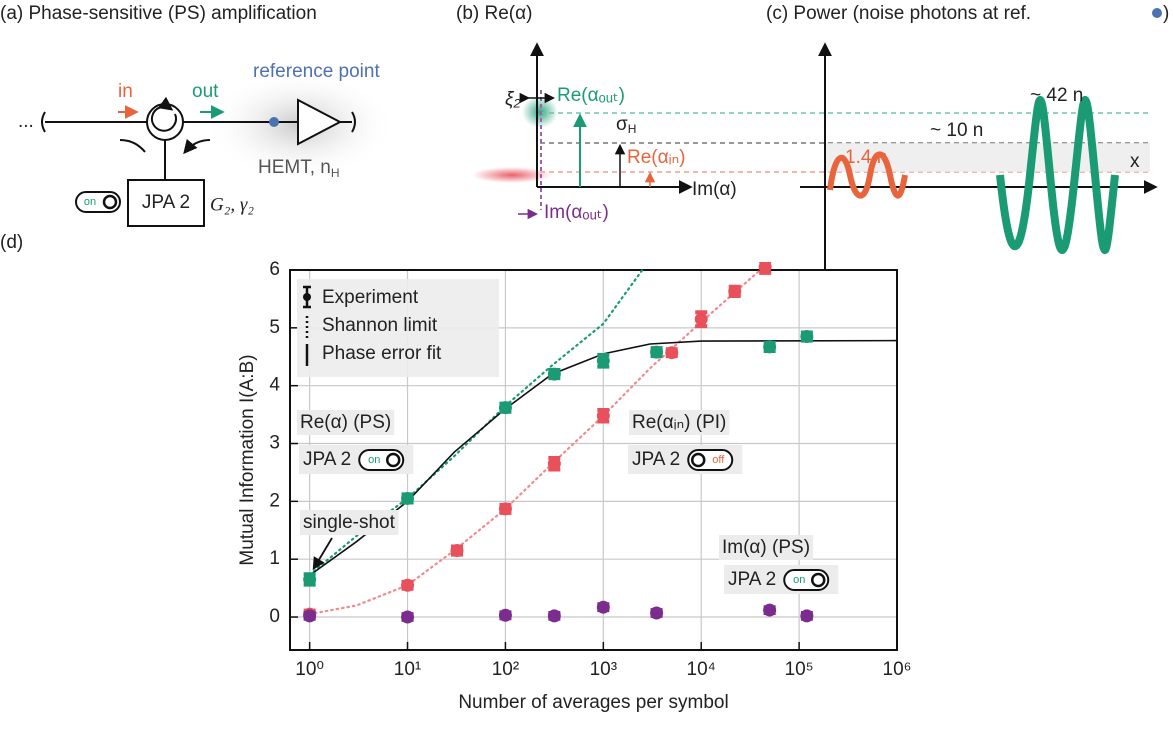 The height and width of the screenshot is (734, 1173). I want to click on x-tick-label: 10⁰, so click(309, 669).